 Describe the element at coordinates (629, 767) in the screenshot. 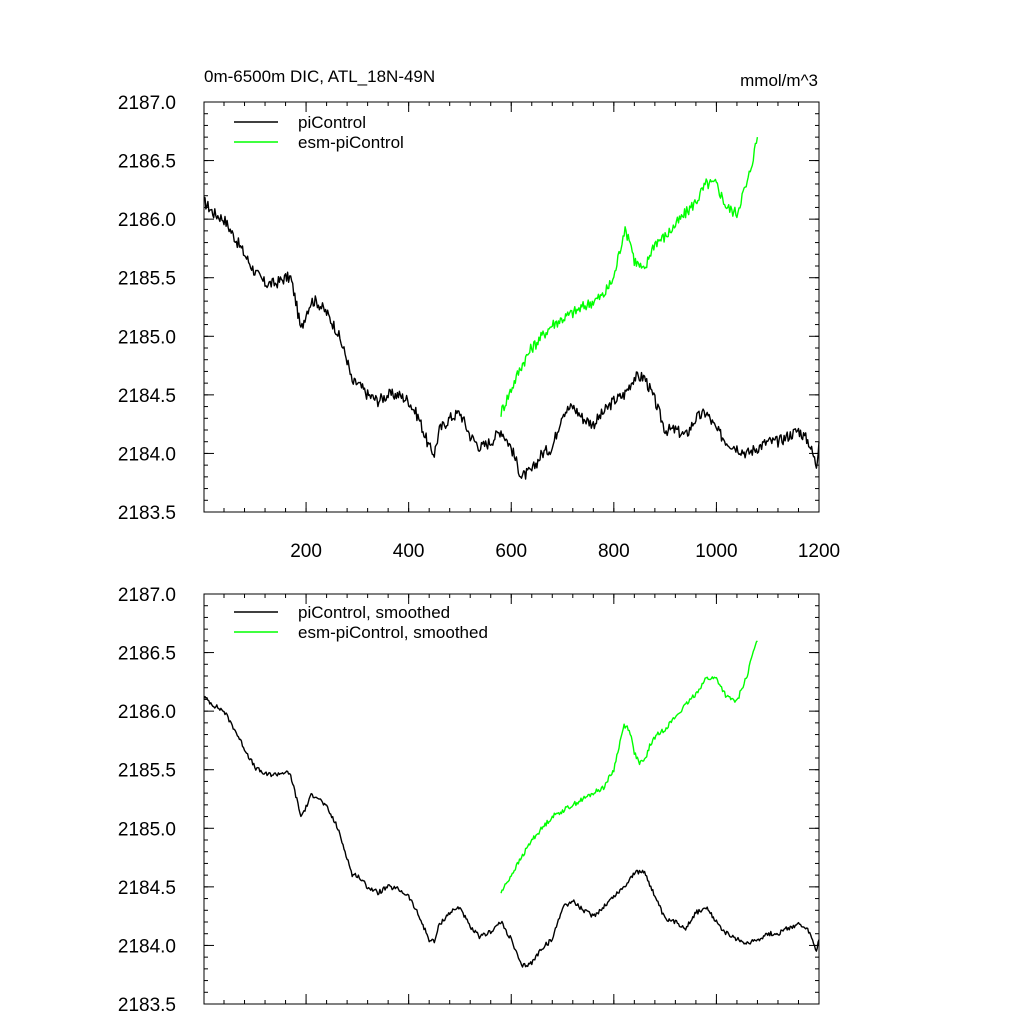

I see `series-line-esm-picontrol-smoothed` at that location.